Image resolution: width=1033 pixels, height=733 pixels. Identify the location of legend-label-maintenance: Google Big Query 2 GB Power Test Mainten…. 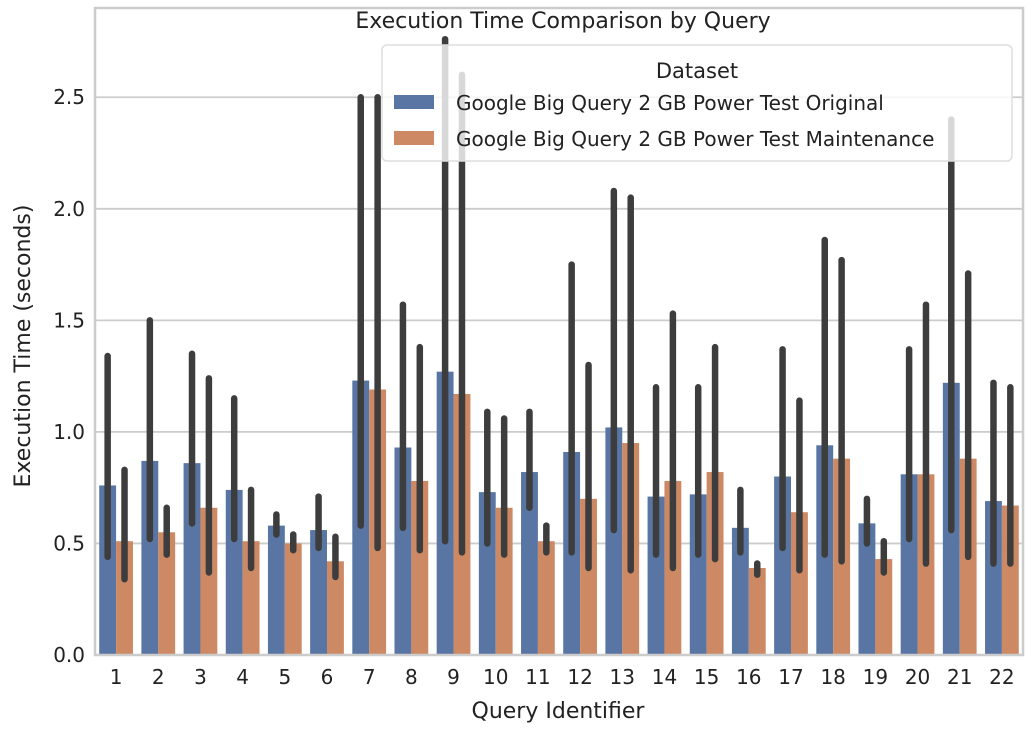
(695, 139).